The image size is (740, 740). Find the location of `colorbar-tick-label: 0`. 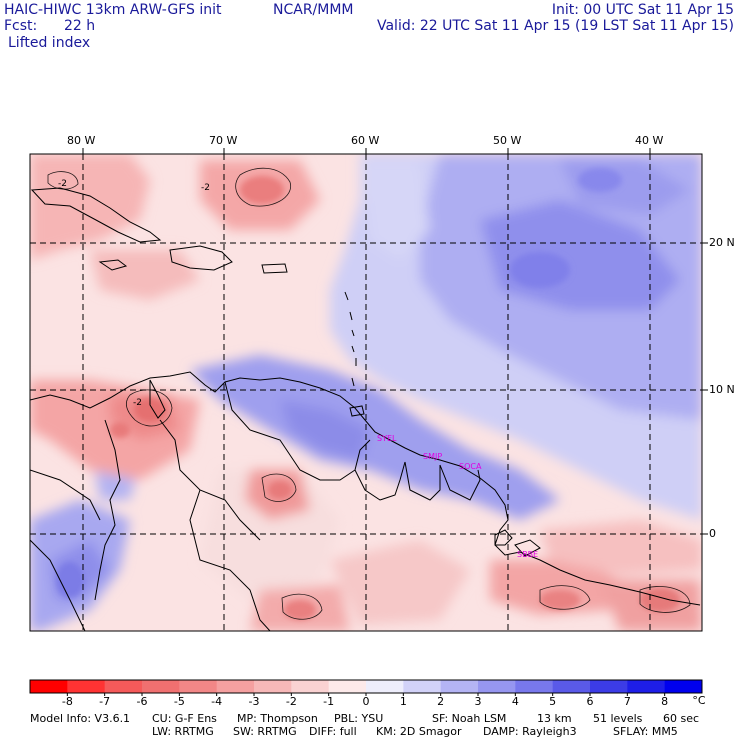

colorbar-tick-label: 0 is located at coordinates (366, 701).